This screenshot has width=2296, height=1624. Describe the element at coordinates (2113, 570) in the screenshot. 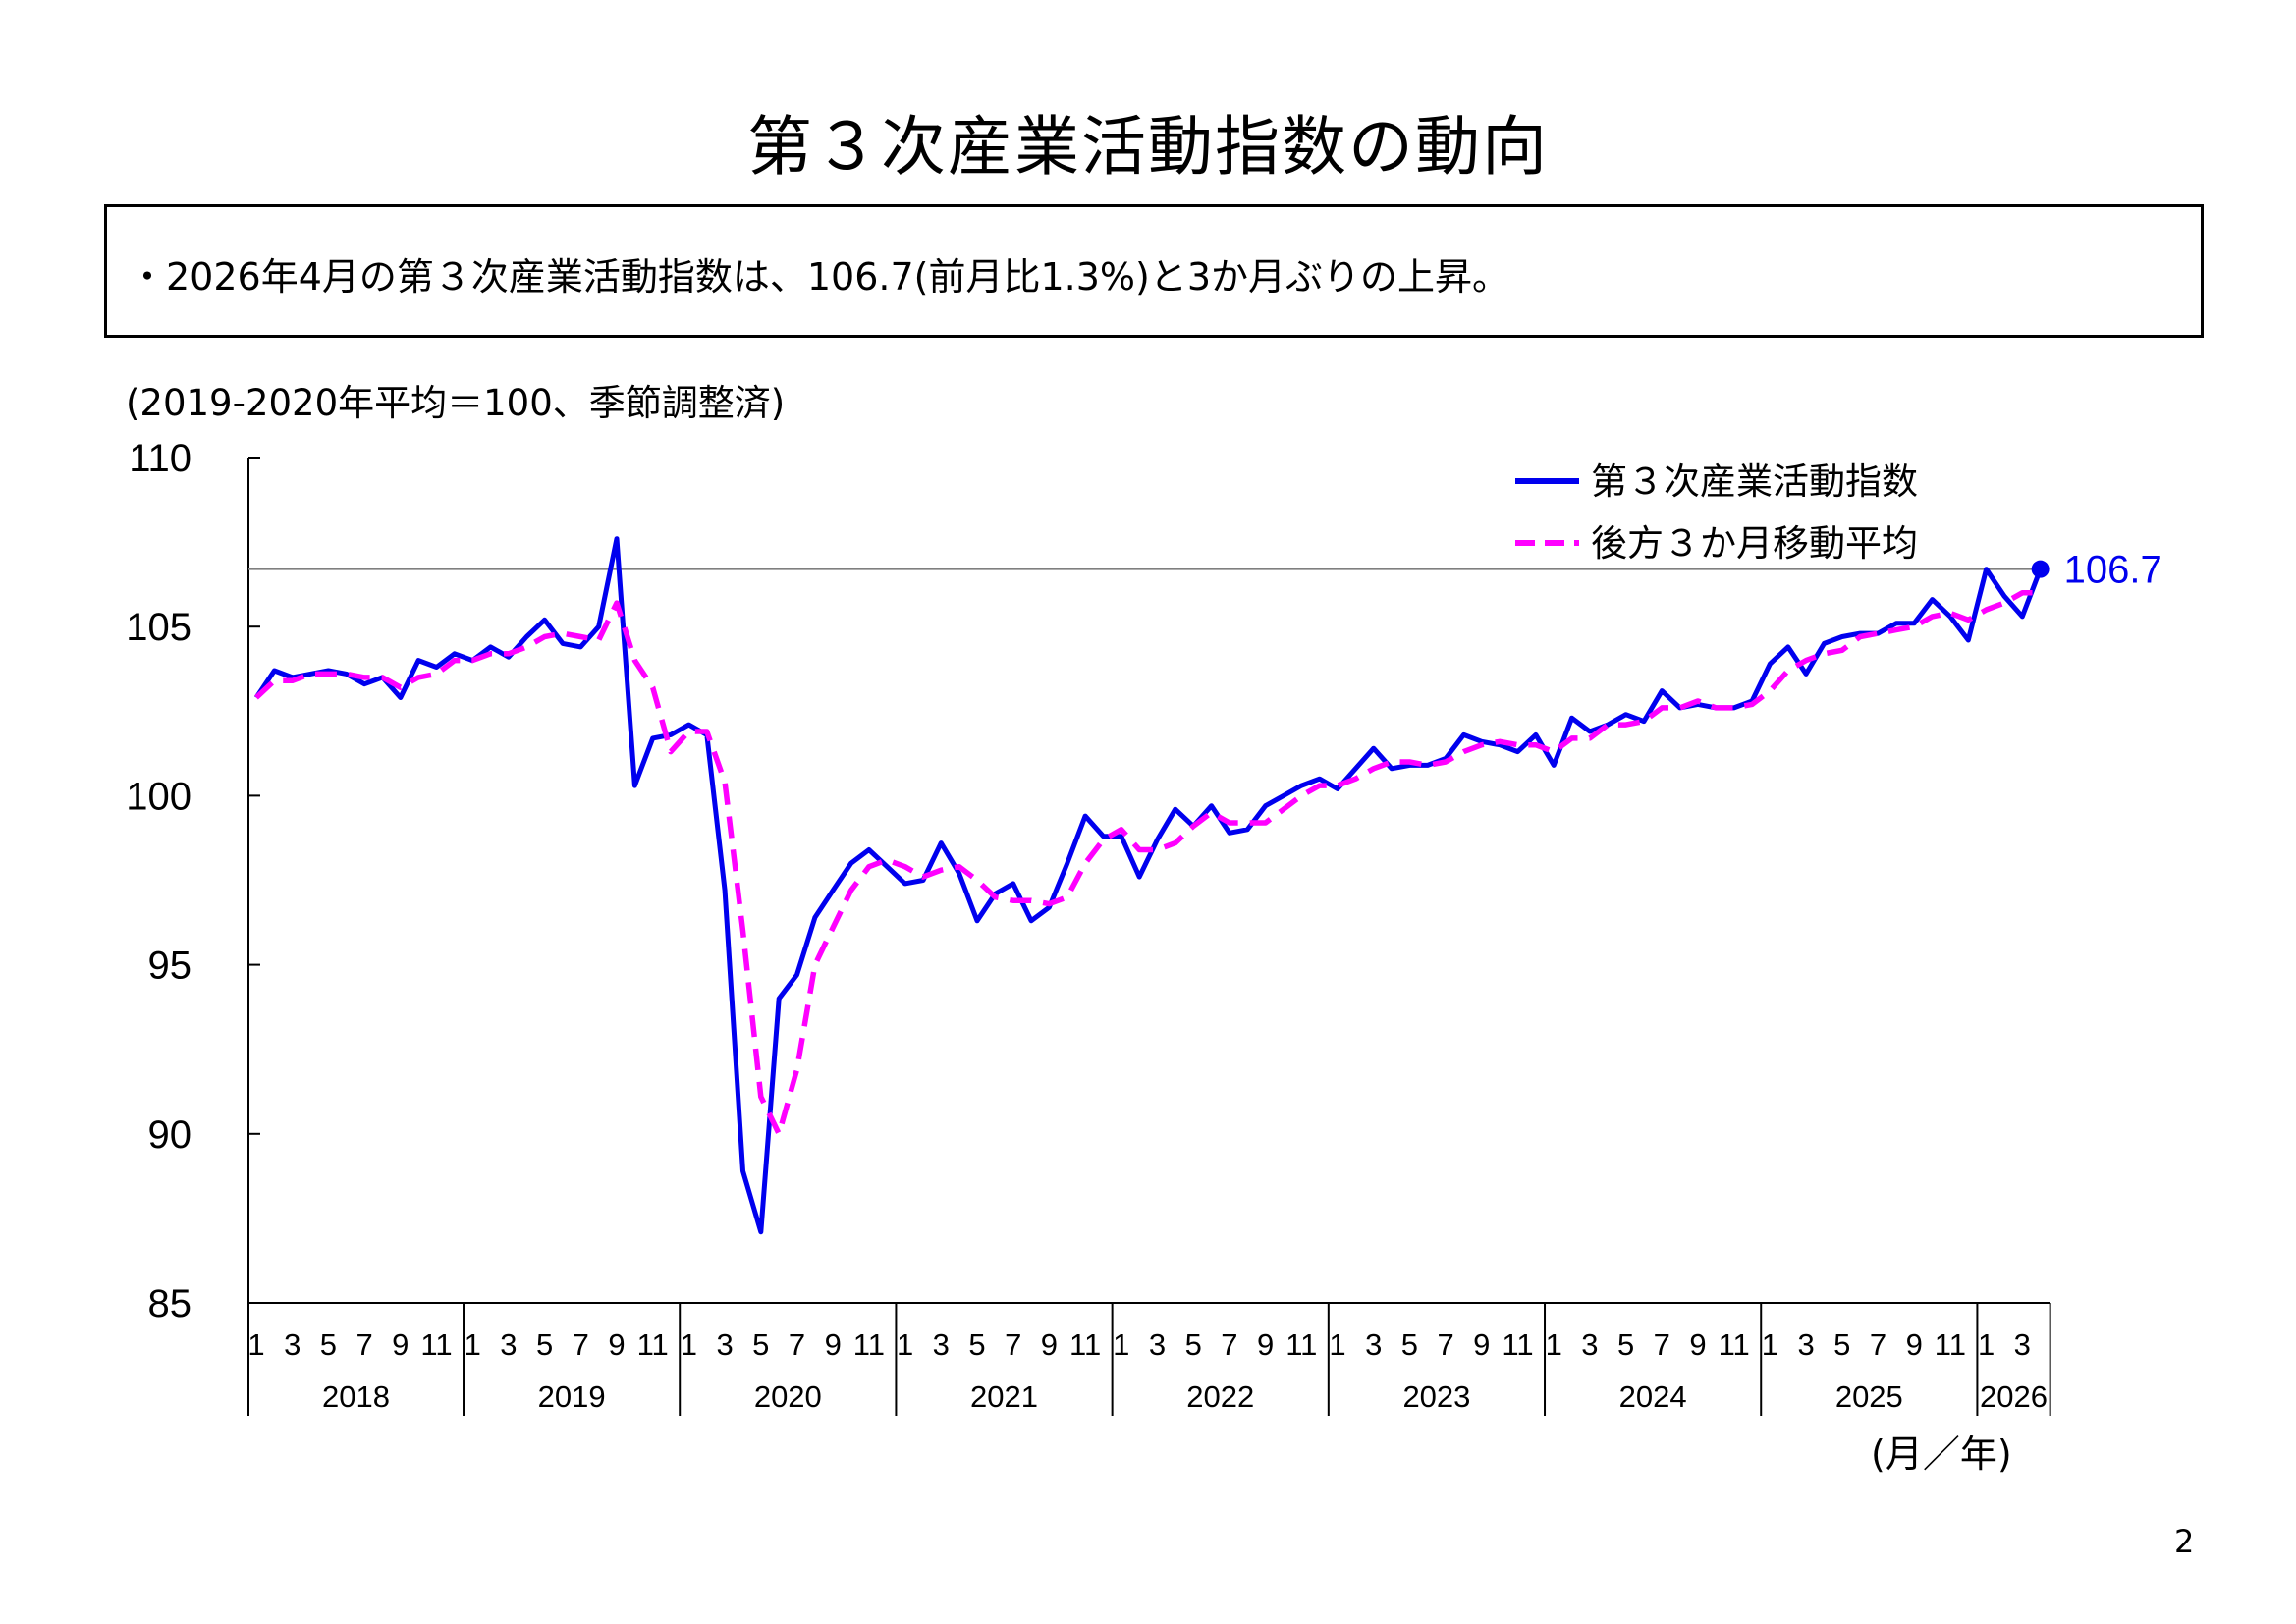

I see `last-value-label: 106.7` at that location.